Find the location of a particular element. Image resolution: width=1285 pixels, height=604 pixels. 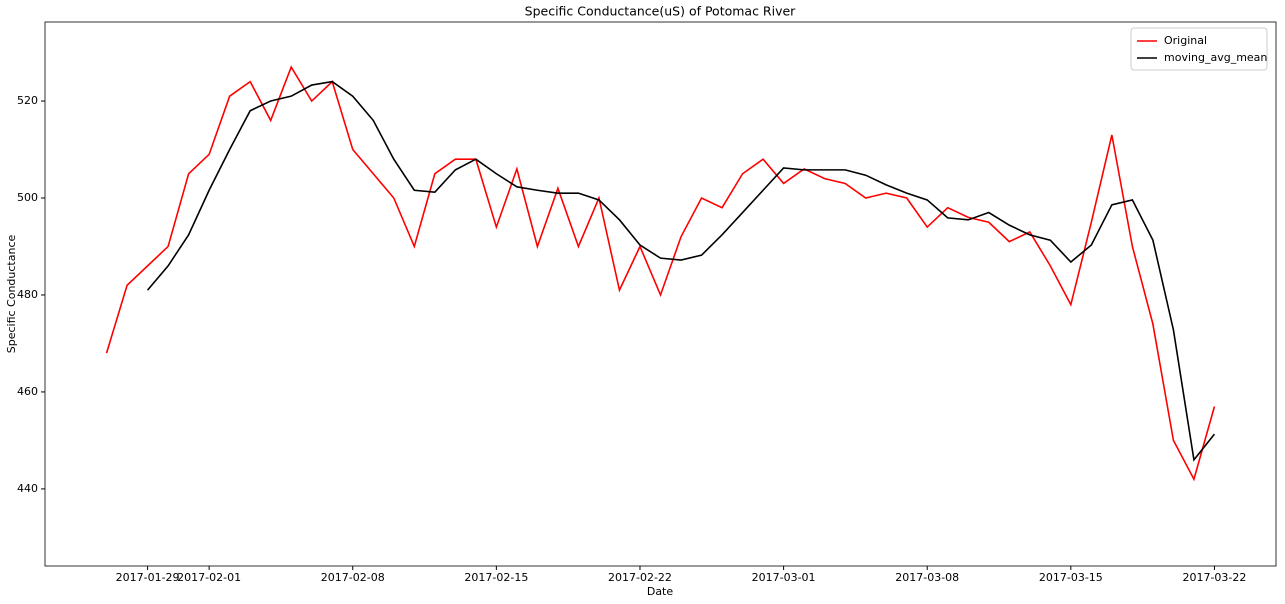

y-tick-label: 520 is located at coordinates (27, 100).